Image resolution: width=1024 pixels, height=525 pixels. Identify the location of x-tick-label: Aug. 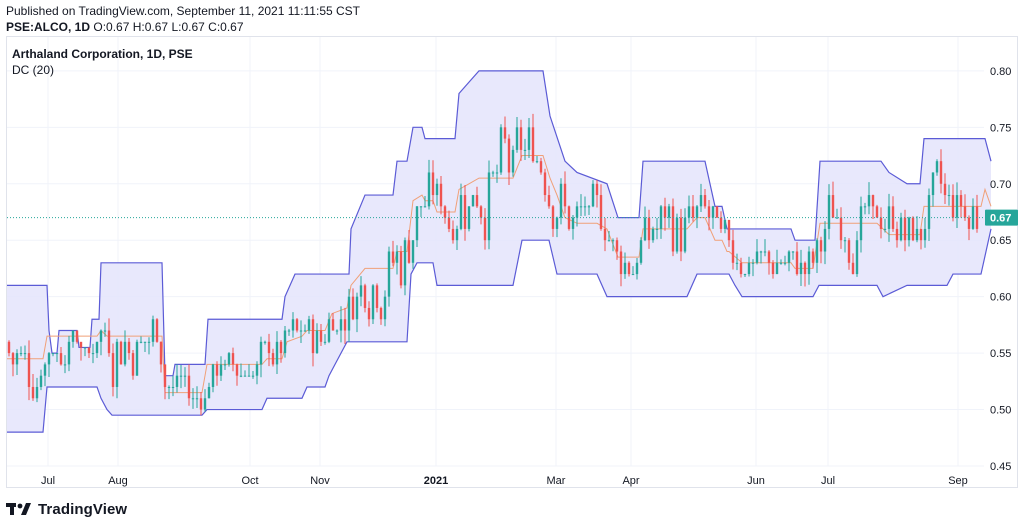
(118, 481).